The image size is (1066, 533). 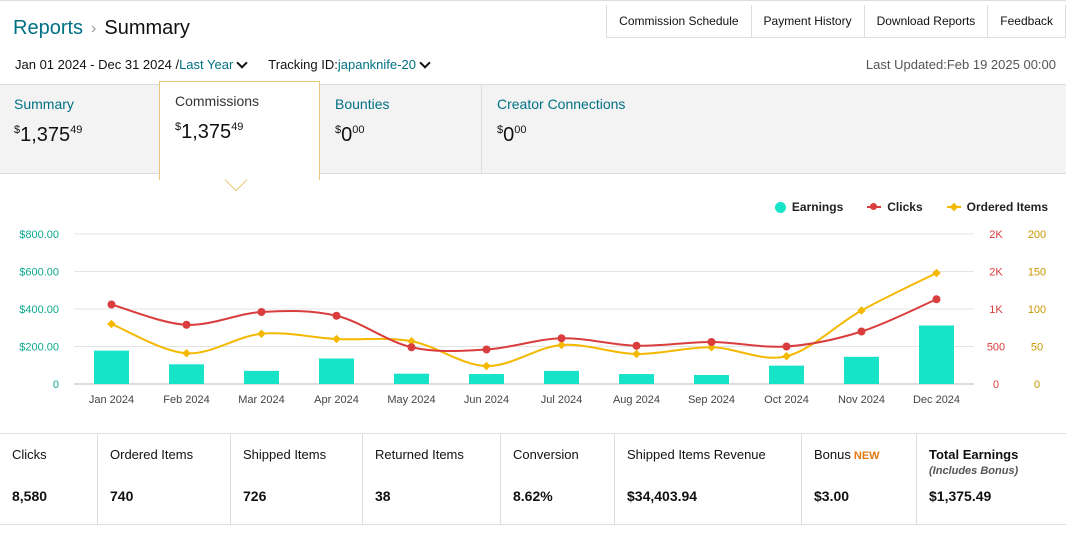 What do you see at coordinates (562, 400) in the screenshot?
I see `x-tick-label: Jul 2024` at bounding box center [562, 400].